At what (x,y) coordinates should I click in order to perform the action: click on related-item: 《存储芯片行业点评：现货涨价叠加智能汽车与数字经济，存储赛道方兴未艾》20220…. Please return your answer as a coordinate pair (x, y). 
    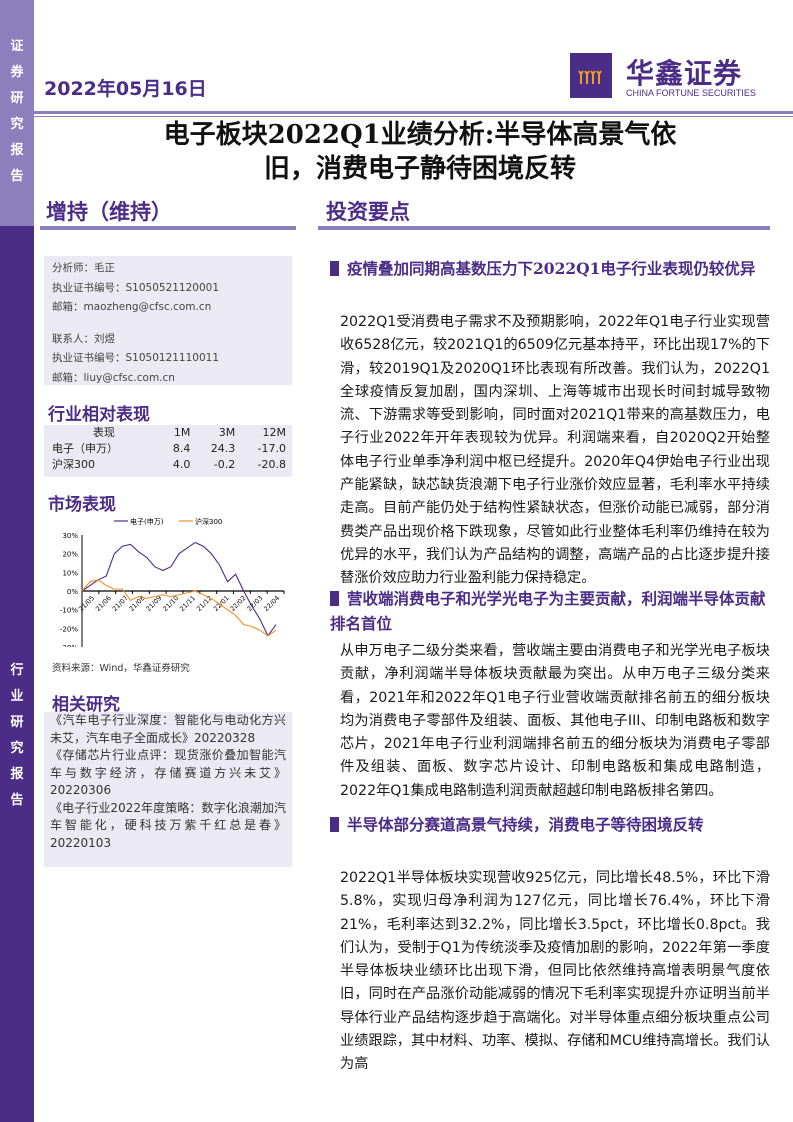
    Looking at the image, I should click on (168, 772).